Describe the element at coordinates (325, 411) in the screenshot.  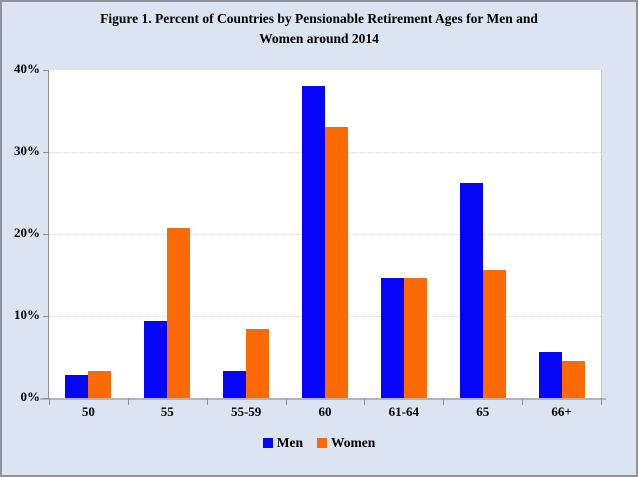
I see `x-category-label-60: 60` at that location.